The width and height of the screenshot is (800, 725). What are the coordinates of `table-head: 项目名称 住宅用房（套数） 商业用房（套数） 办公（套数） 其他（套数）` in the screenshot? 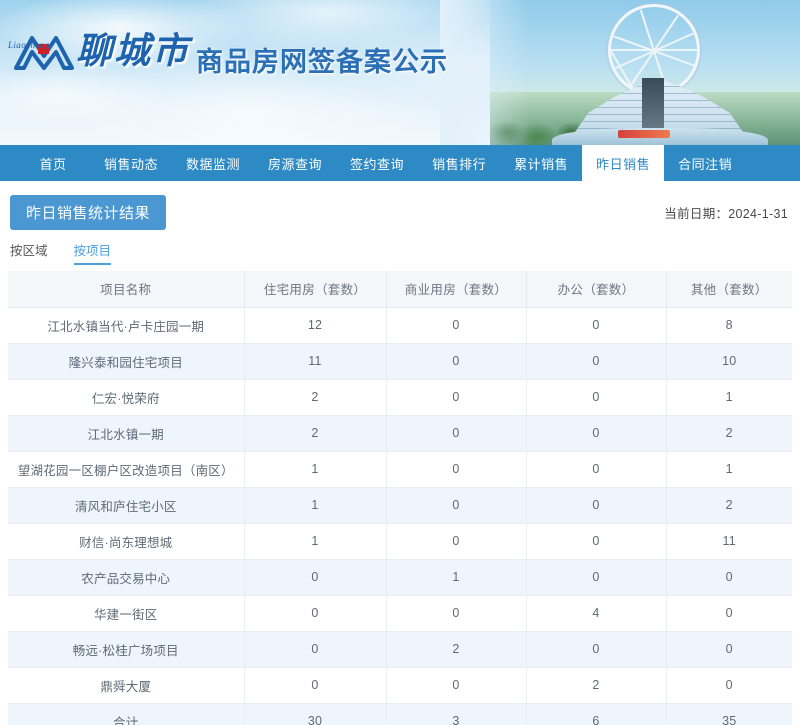 It's located at (400, 289).